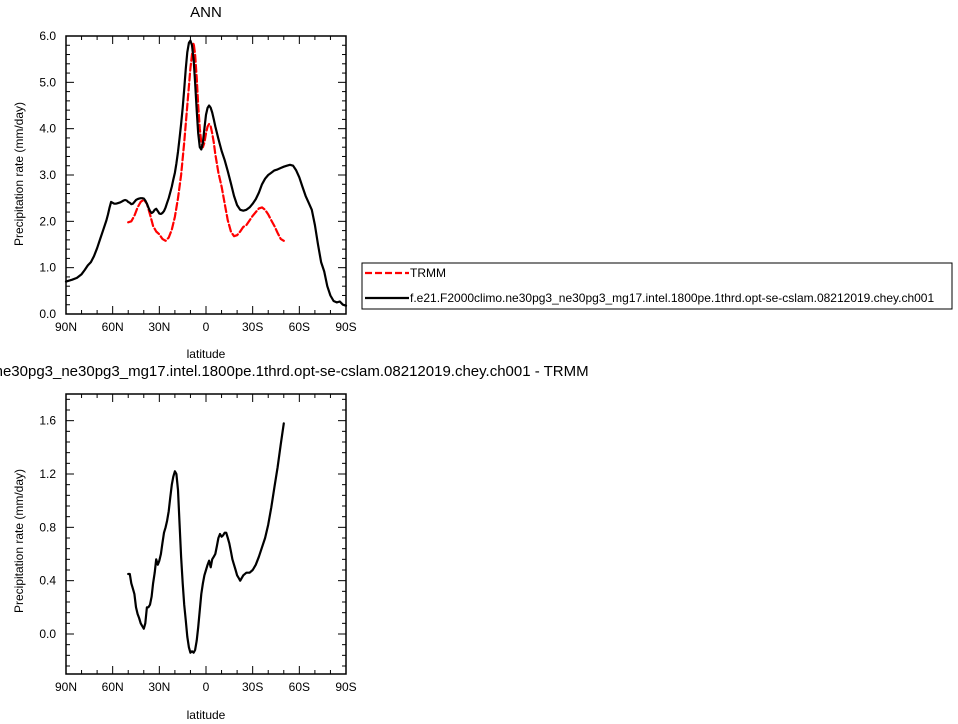 The height and width of the screenshot is (724, 958). I want to click on bottom-plot-area: 90N 60N 30N 0 30S 60S 90S 0.0 0.4 0.8 1.2 1.6, so click(198, 543).